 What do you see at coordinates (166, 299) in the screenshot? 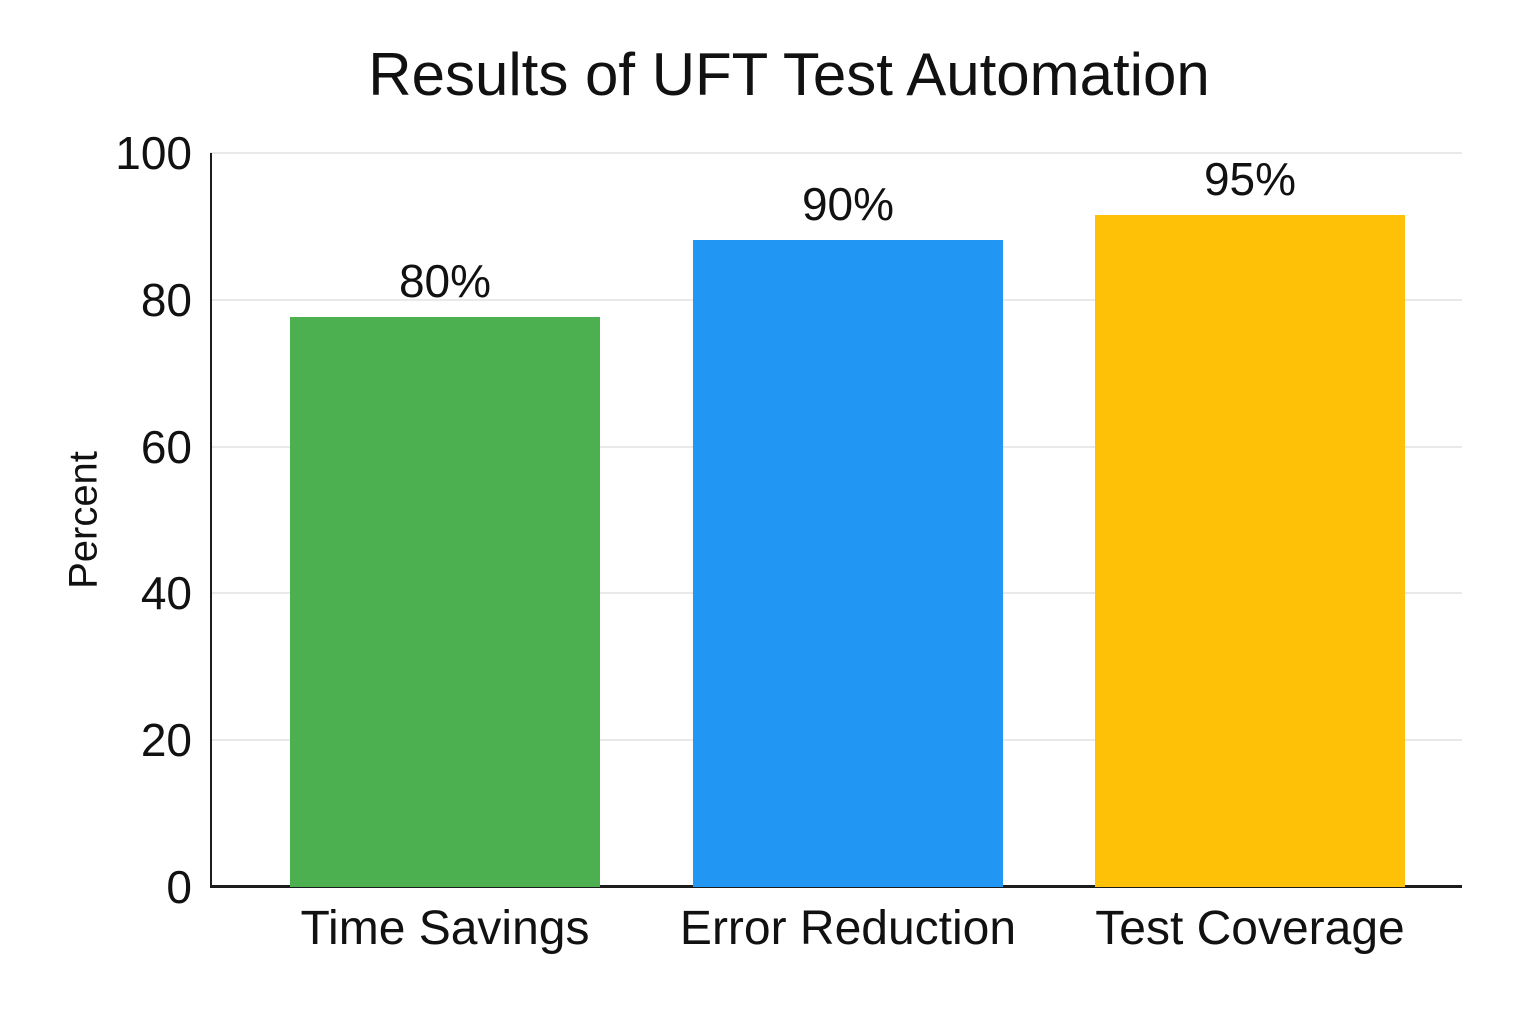
I see `y-tick-label-80: 80` at bounding box center [166, 299].